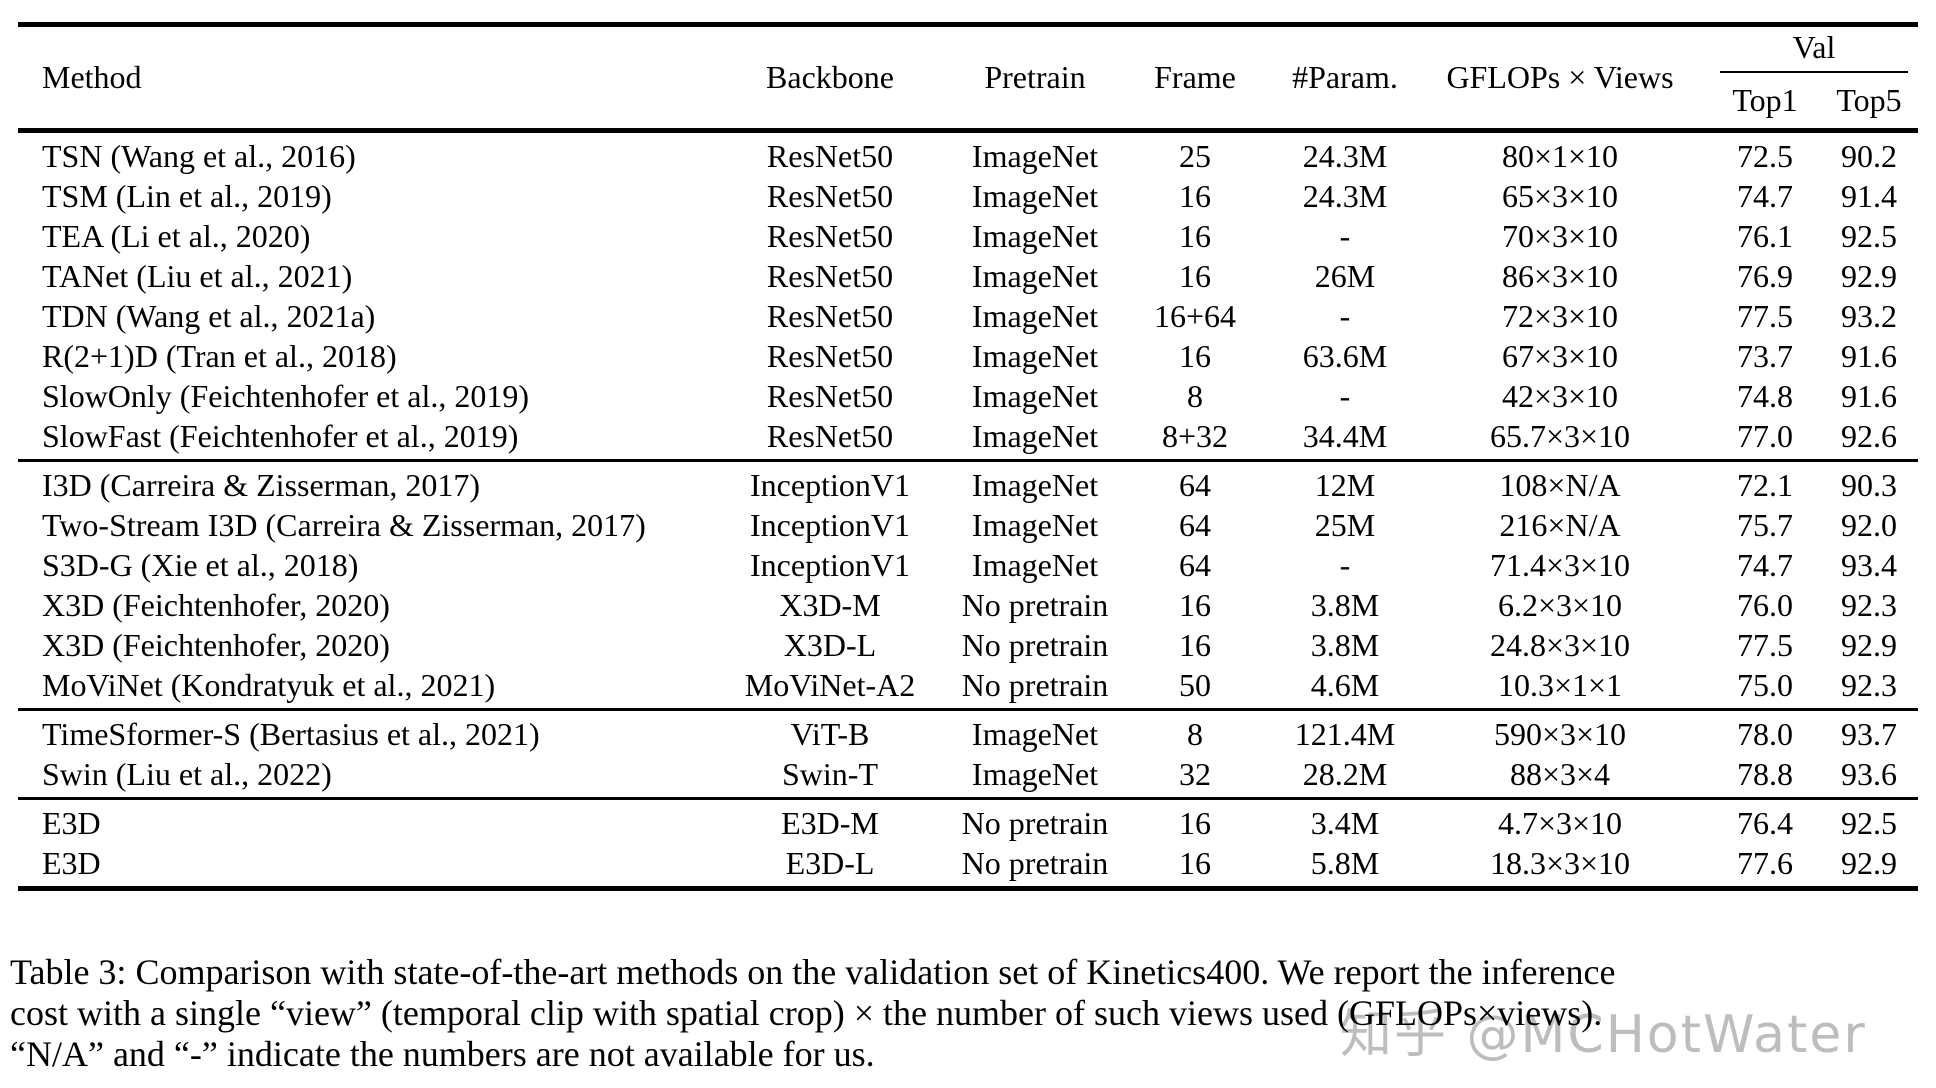 The image size is (1936, 1088). What do you see at coordinates (1345, 355) in the screenshot?
I see `cell-params: 63.6M` at bounding box center [1345, 355].